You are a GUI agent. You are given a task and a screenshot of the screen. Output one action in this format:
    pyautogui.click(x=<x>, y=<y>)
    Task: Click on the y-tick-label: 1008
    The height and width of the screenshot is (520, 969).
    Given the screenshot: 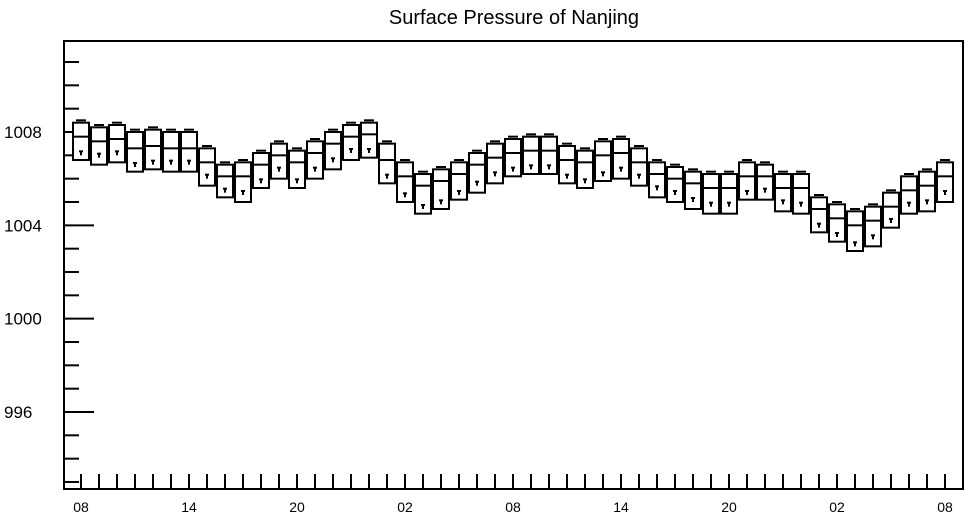 What is the action you would take?
    pyautogui.click(x=23, y=132)
    